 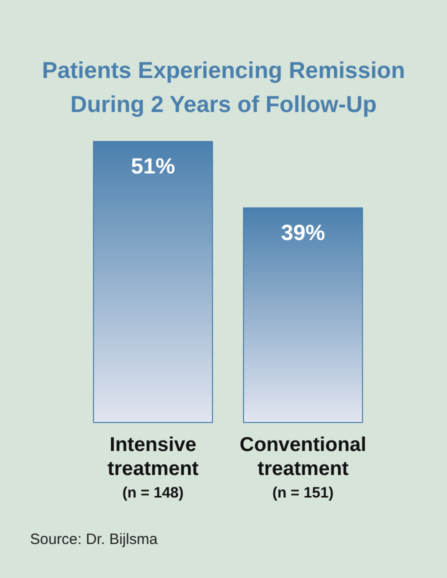 What do you see at coordinates (303, 468) in the screenshot?
I see `x-tick-label: Conventional treatment (n = 151)` at bounding box center [303, 468].